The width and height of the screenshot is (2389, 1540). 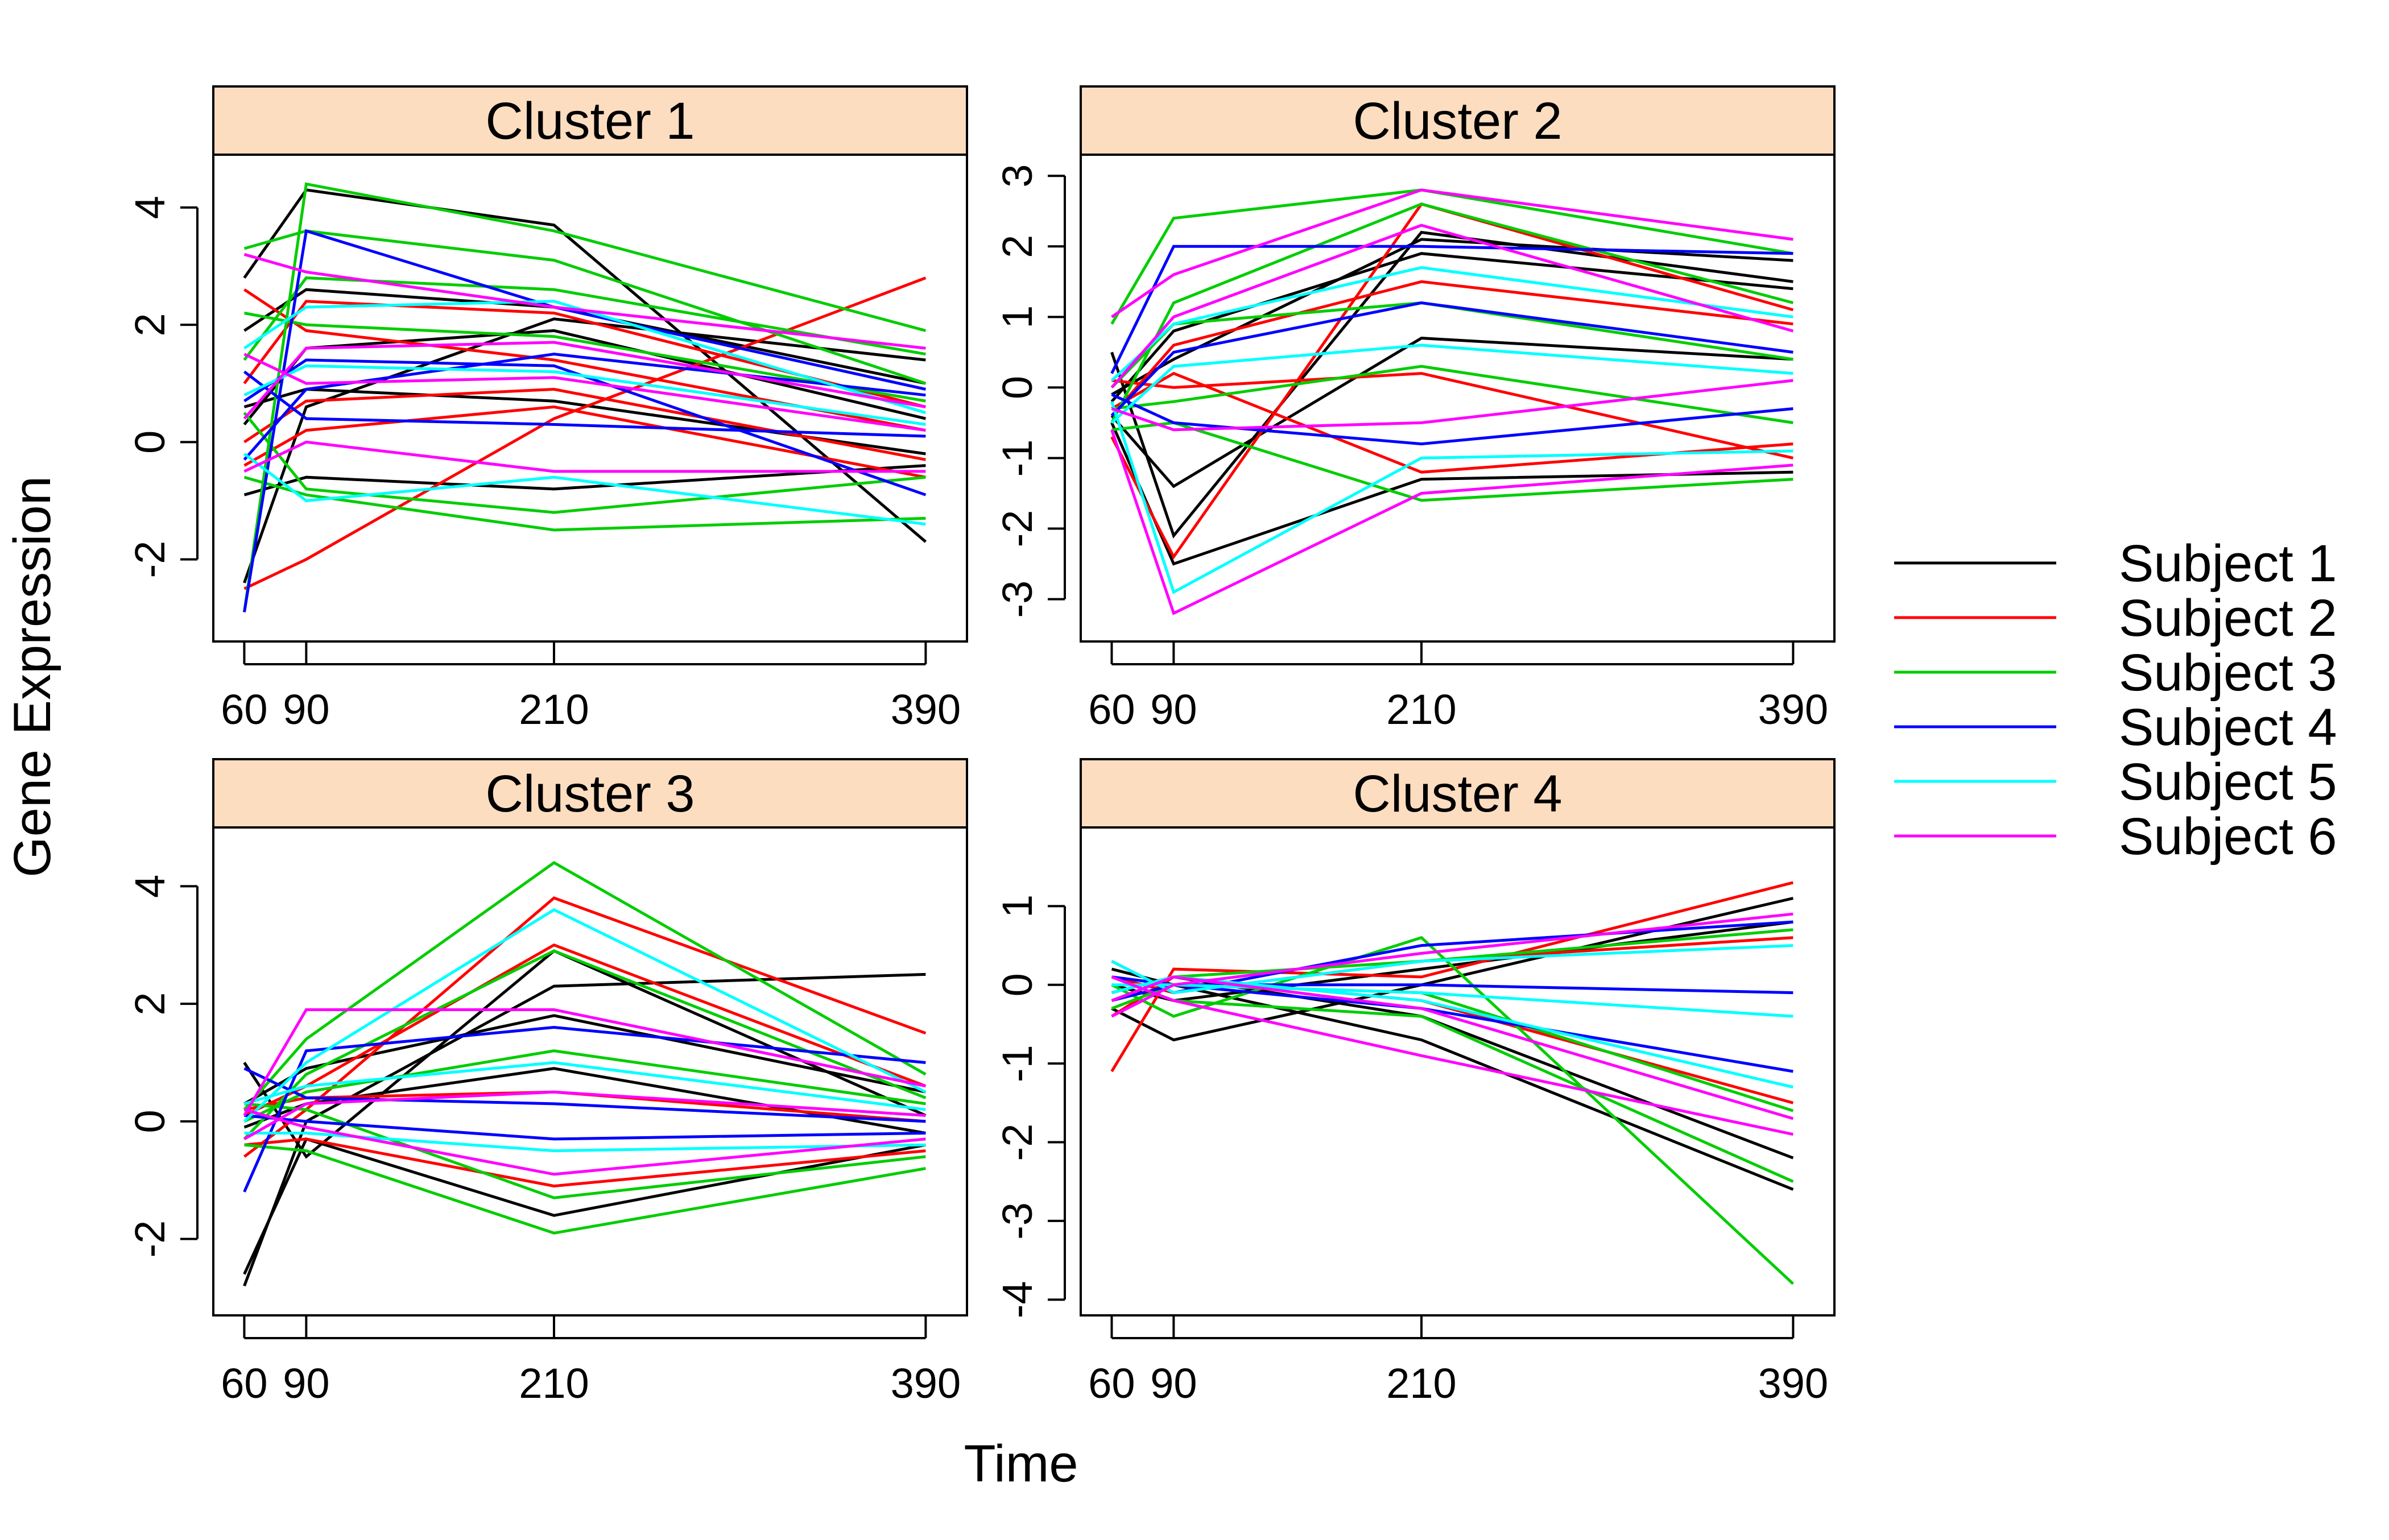 I want to click on panel-3: Cluster 3 60 90 210 390 -2 0 2 4, so click(x=547, y=1082).